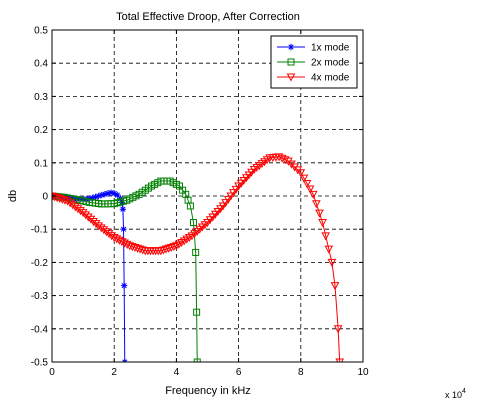 The image size is (479, 400). I want to click on x-tick-label: 2, so click(114, 372).